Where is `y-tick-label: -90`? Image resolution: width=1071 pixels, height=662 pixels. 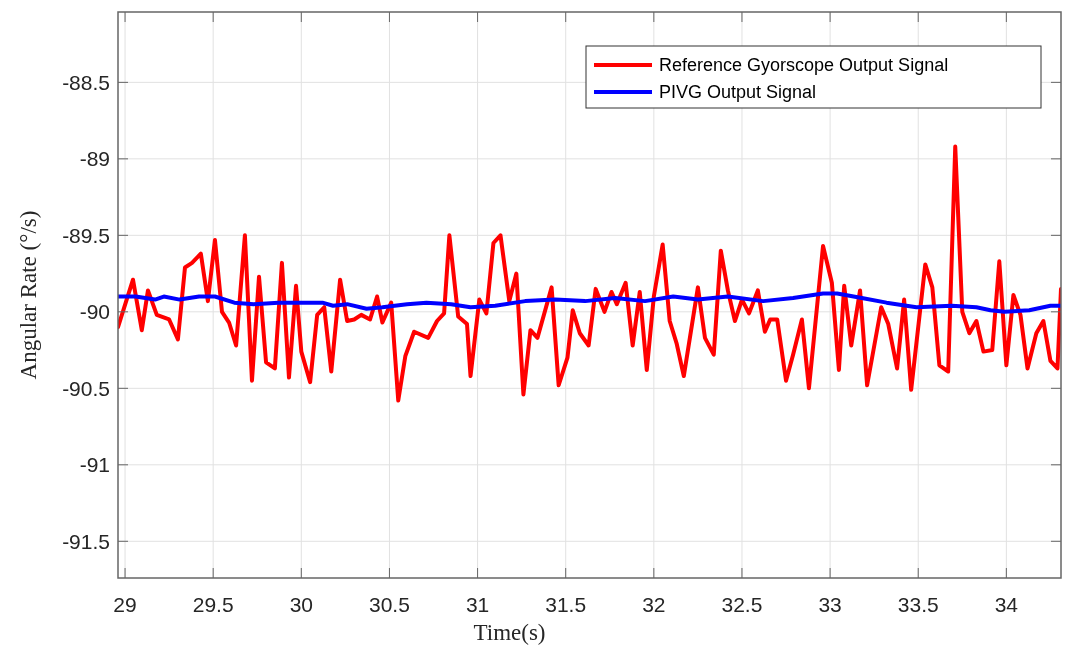 y-tick-label: -90 is located at coordinates (94, 312).